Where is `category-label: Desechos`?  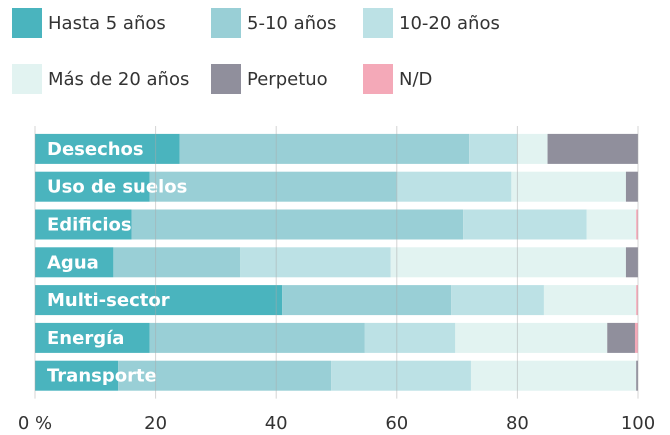
category-label: Desechos is located at coordinates (95, 149).